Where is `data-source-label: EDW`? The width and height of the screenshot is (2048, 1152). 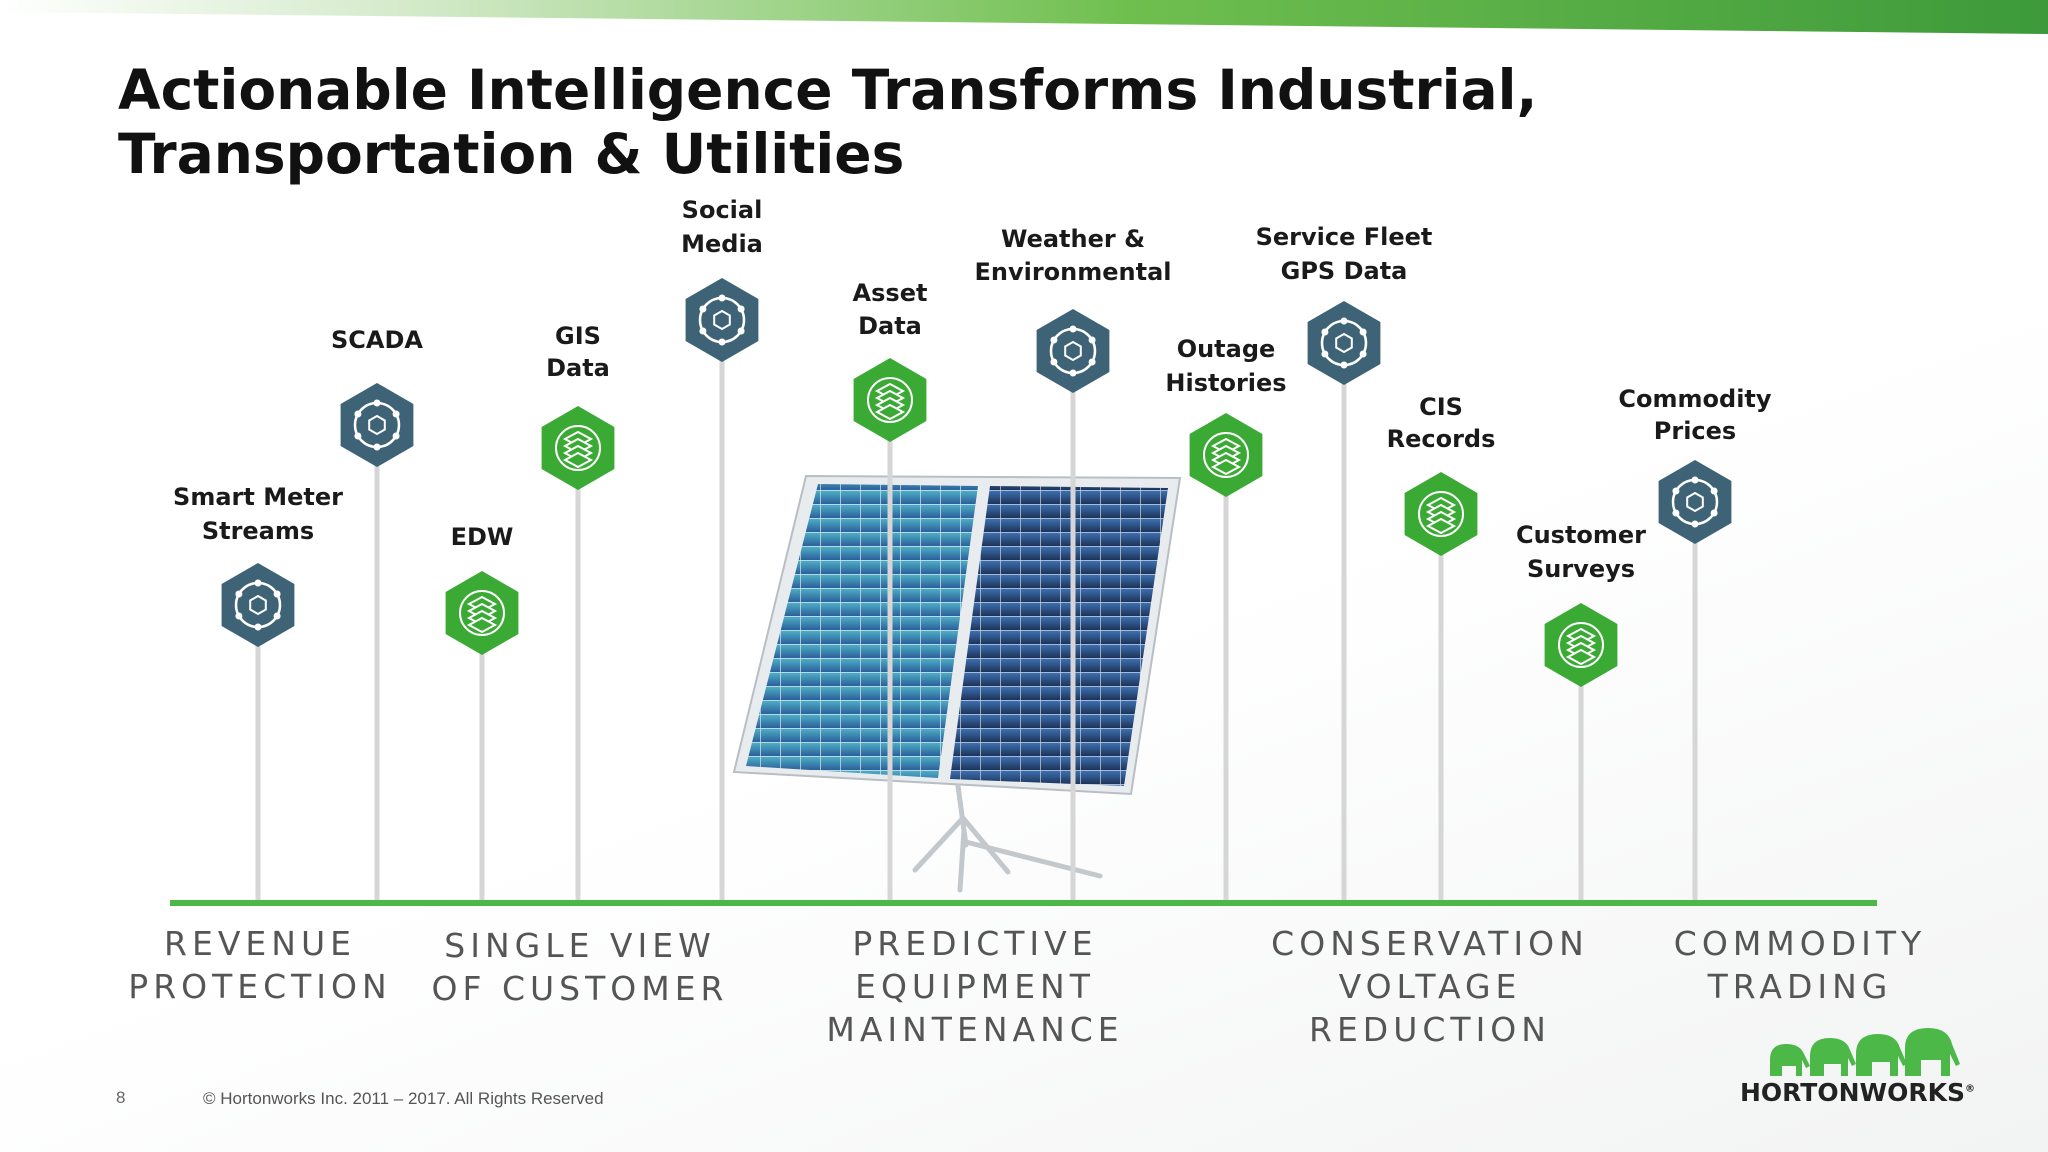
data-source-label: EDW is located at coordinates (482, 537).